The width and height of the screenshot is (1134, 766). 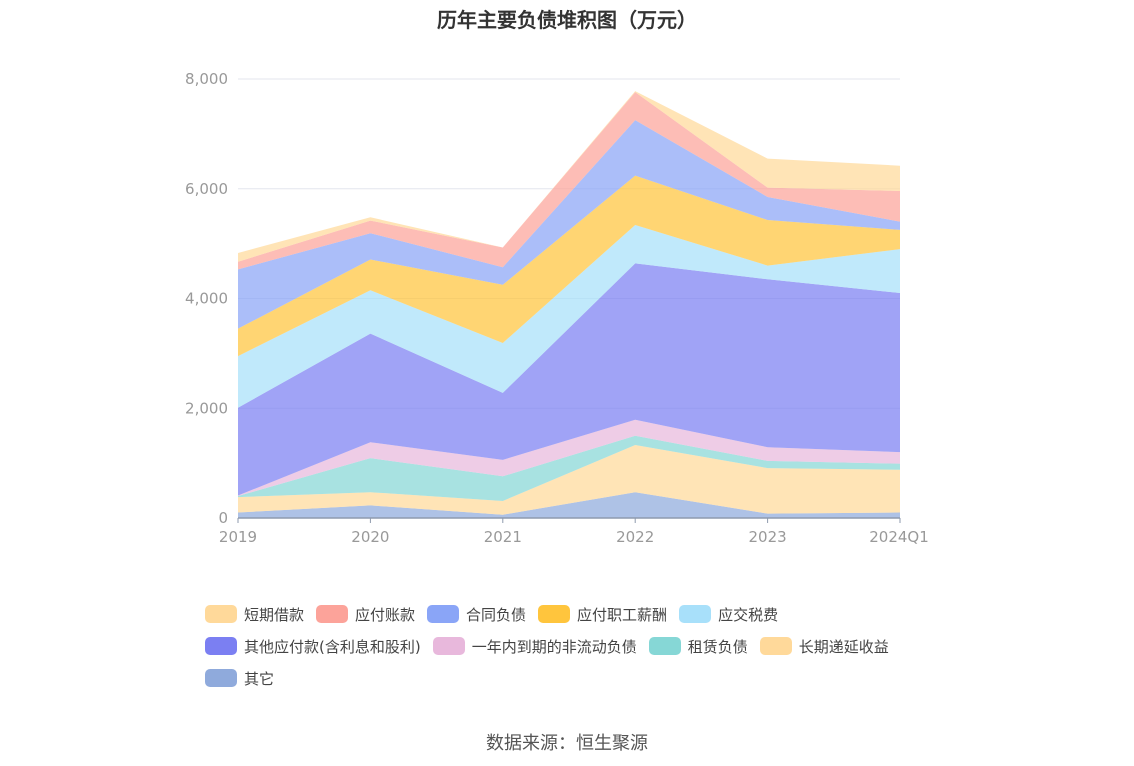 I want to click on y-tick-label: 2,000, so click(x=206, y=408).